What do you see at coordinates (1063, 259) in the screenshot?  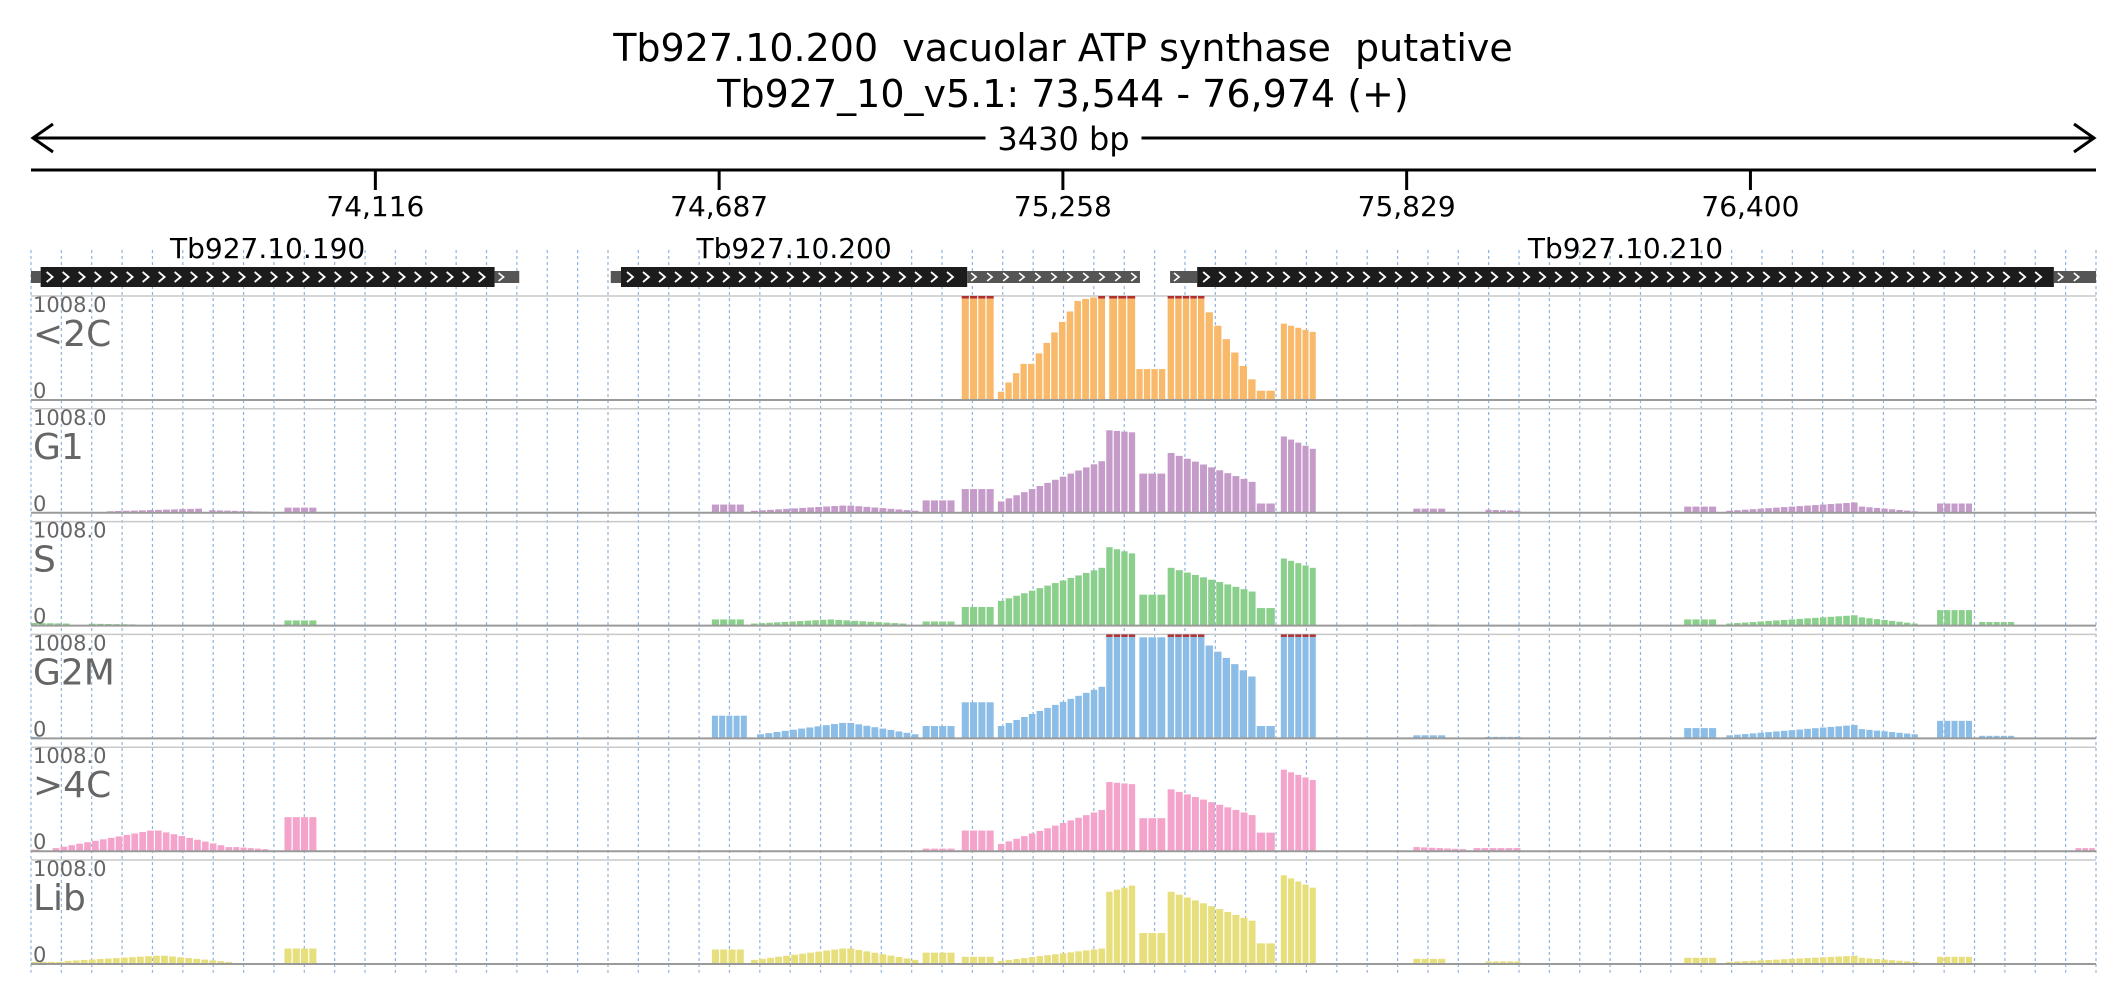 I see `gene-track: Tb927.10.190 Tb927.10.200 Tb927.10.210` at bounding box center [1063, 259].